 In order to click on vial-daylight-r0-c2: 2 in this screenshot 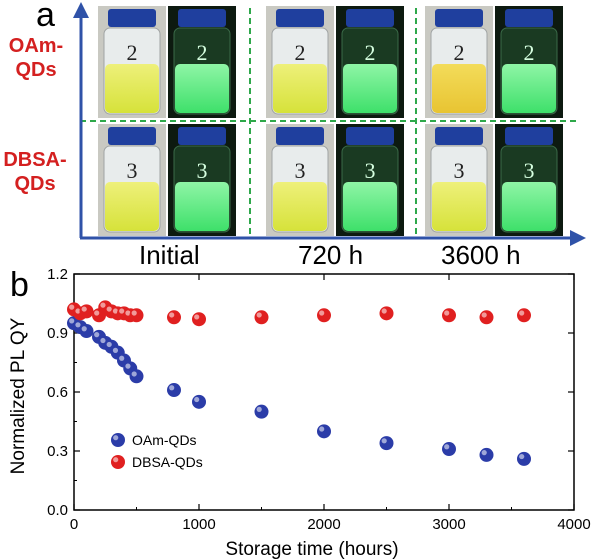, I will do `click(459, 62)`.